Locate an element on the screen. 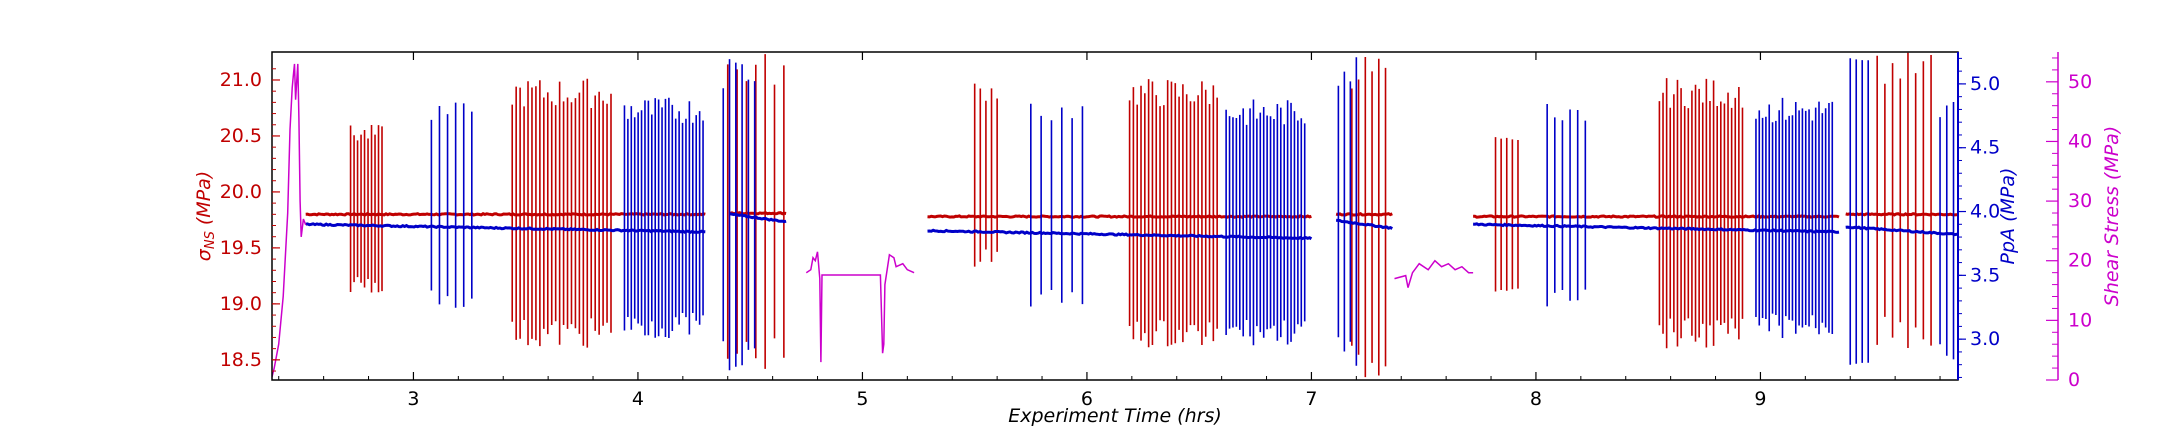 This screenshot has width=2160, height=432. x-tick-label: 9 is located at coordinates (1760, 399).